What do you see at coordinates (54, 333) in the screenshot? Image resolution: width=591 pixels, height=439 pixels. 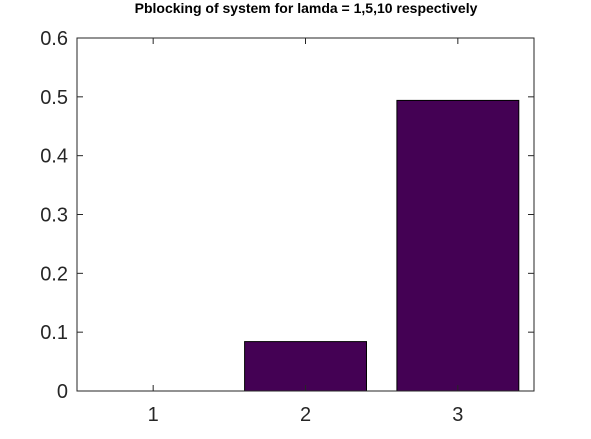 I see `y-tick-label: 0.1` at bounding box center [54, 333].